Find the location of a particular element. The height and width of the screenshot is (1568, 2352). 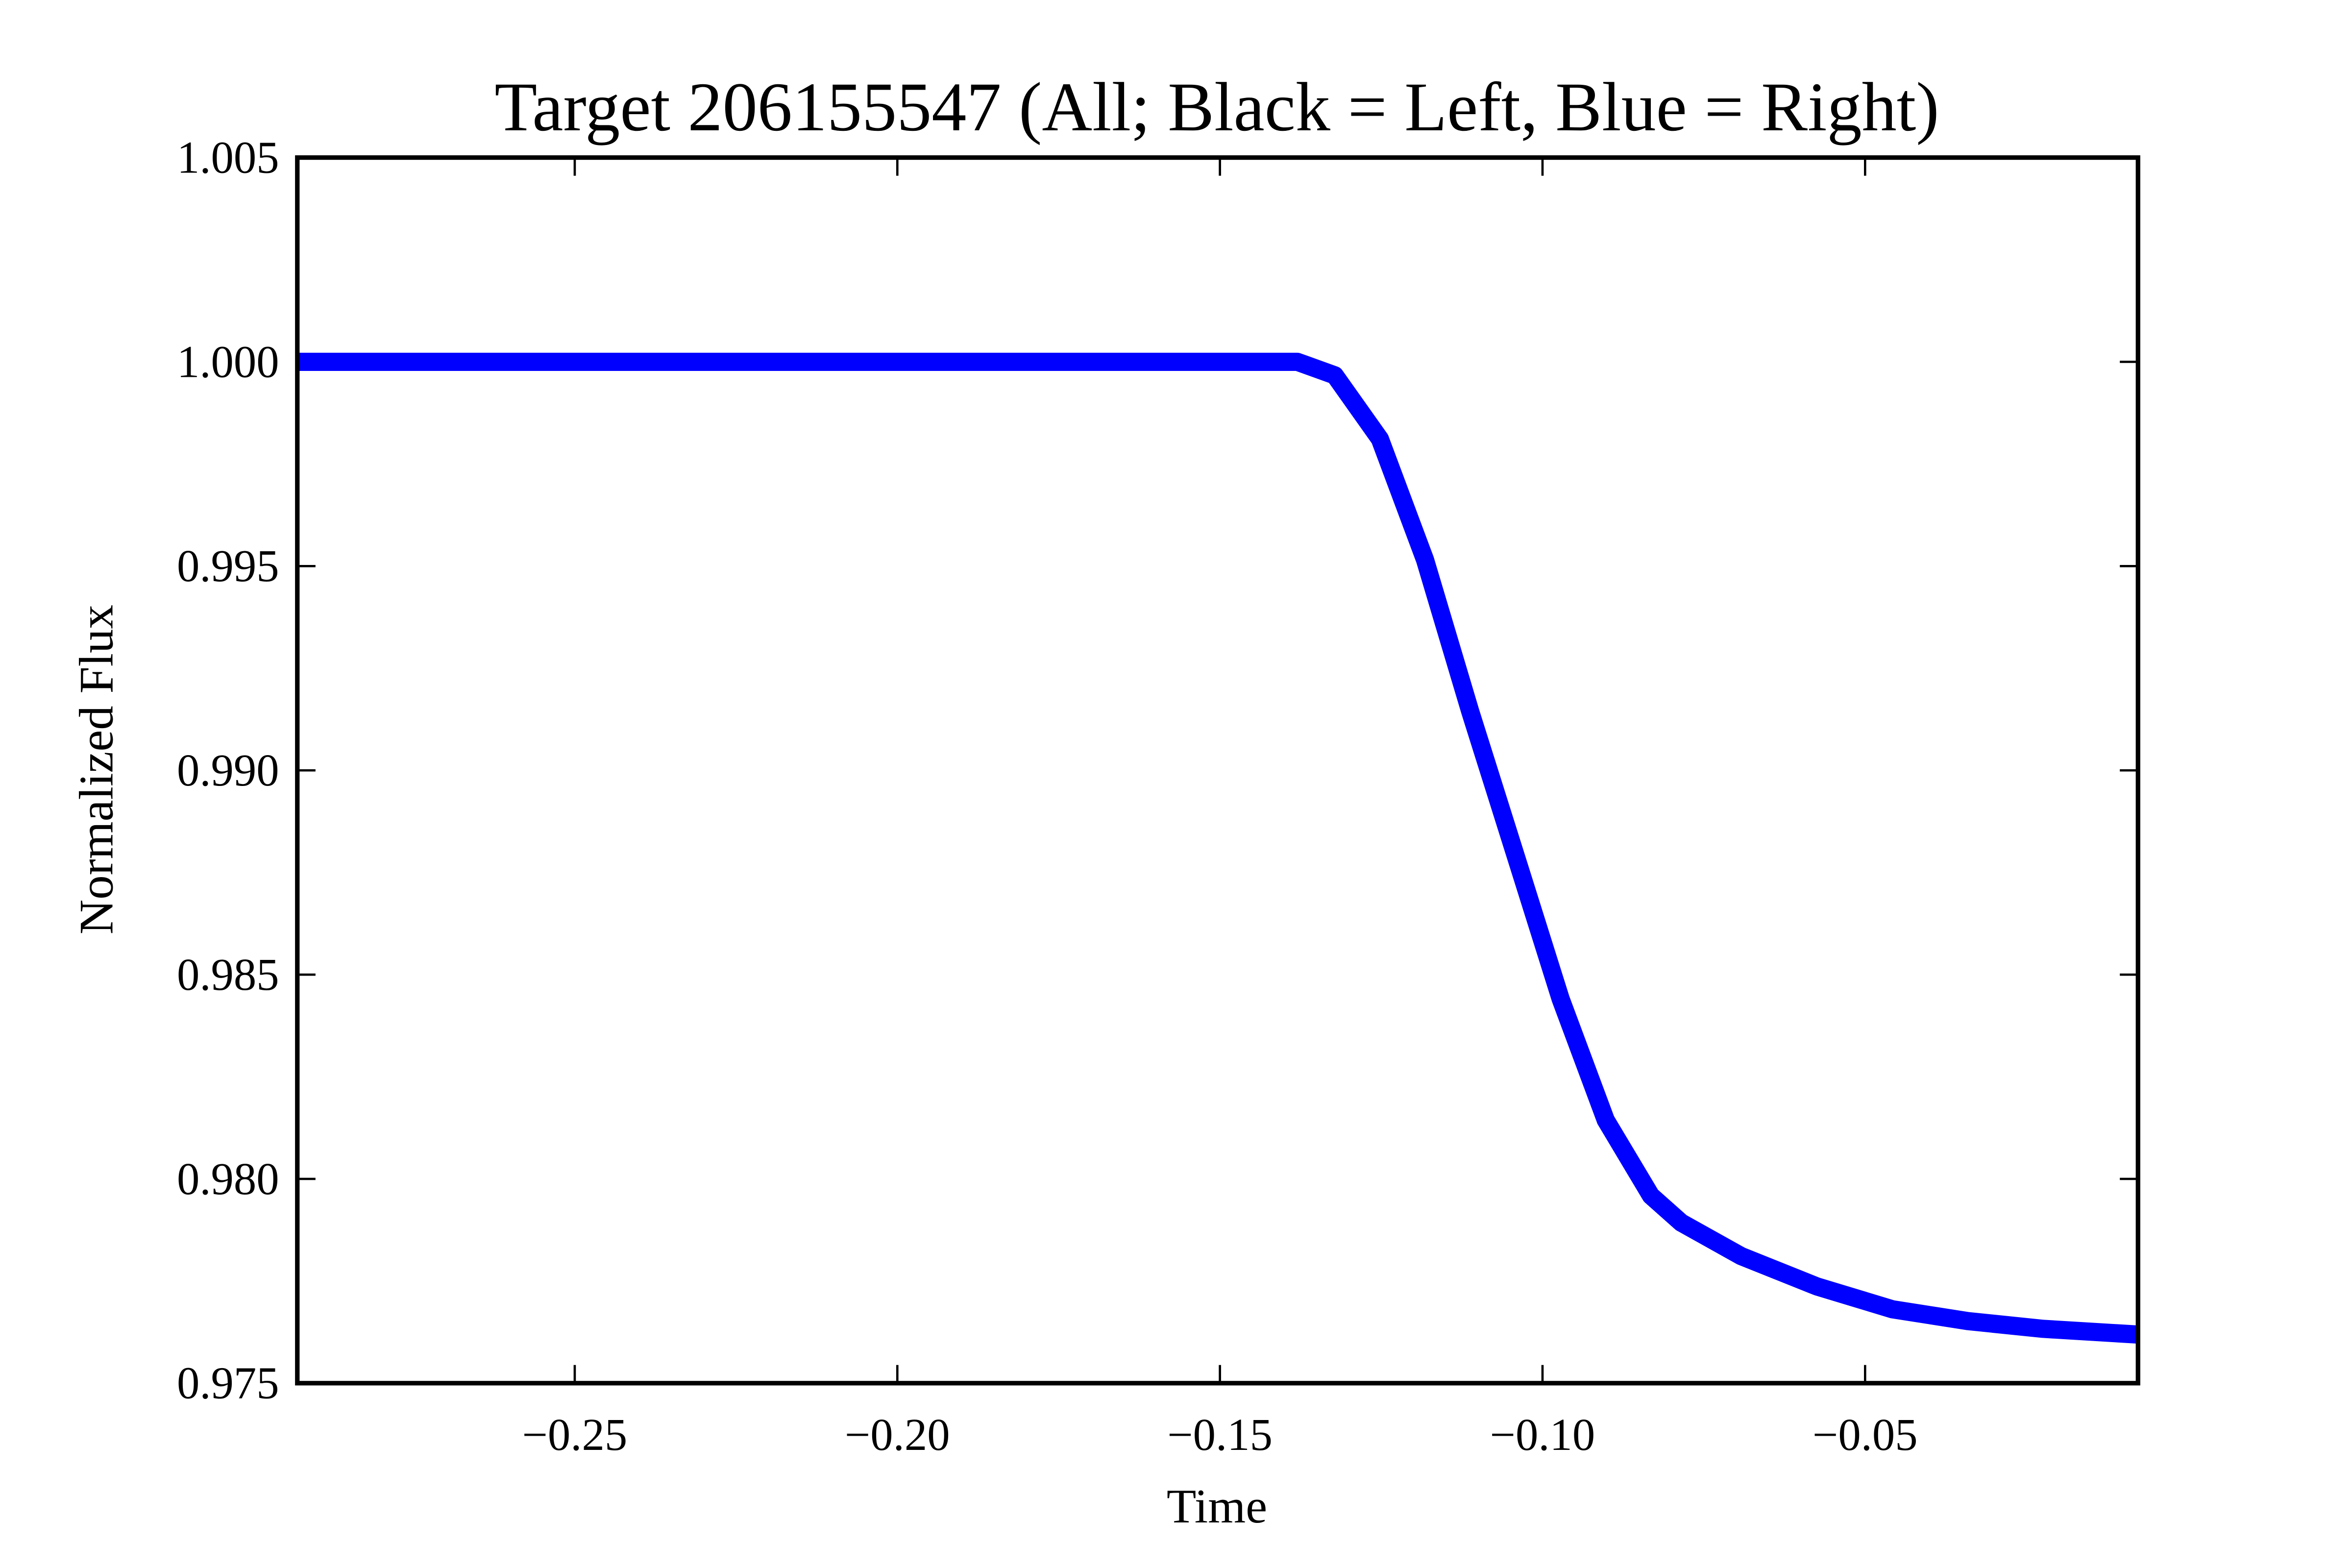

y-tick-label: 0.995 is located at coordinates (228, 566).